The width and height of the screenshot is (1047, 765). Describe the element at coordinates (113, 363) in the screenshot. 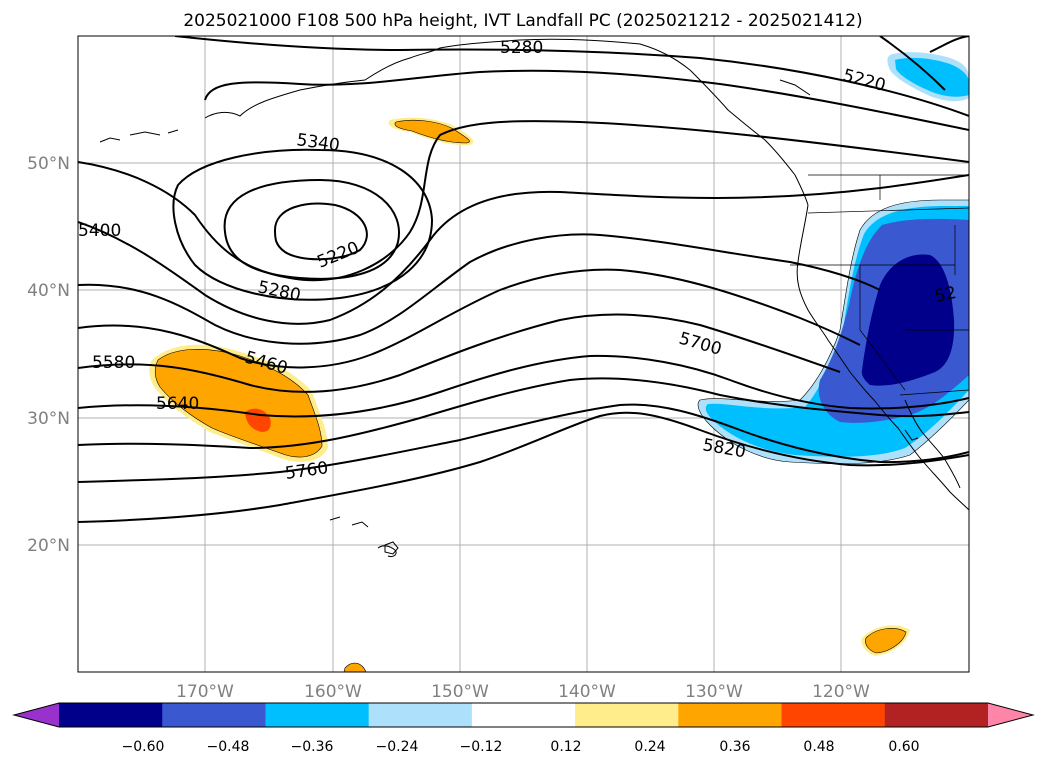

I see `contour-label: 5580` at that location.